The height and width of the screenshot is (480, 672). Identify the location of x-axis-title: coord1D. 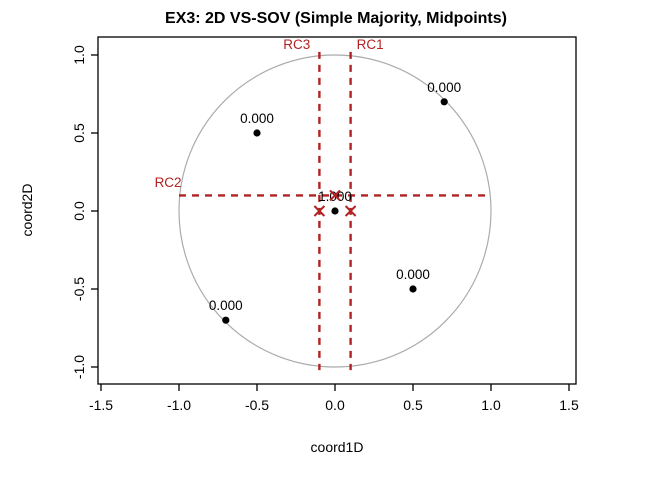
(337, 447).